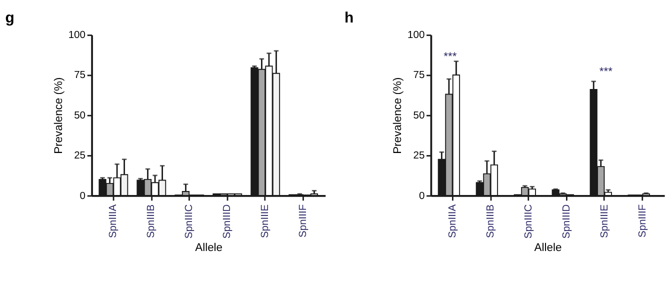 The height and width of the screenshot is (285, 669). I want to click on chart-title: h, so click(349, 18).